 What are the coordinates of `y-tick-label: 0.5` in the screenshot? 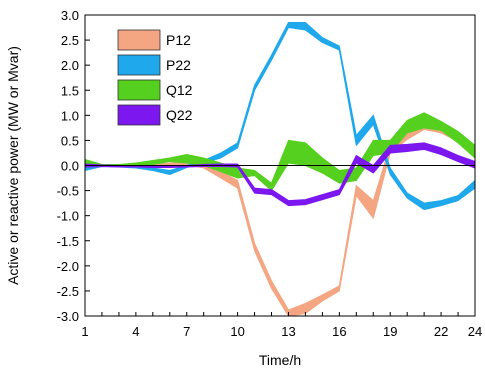 It's located at (70, 140).